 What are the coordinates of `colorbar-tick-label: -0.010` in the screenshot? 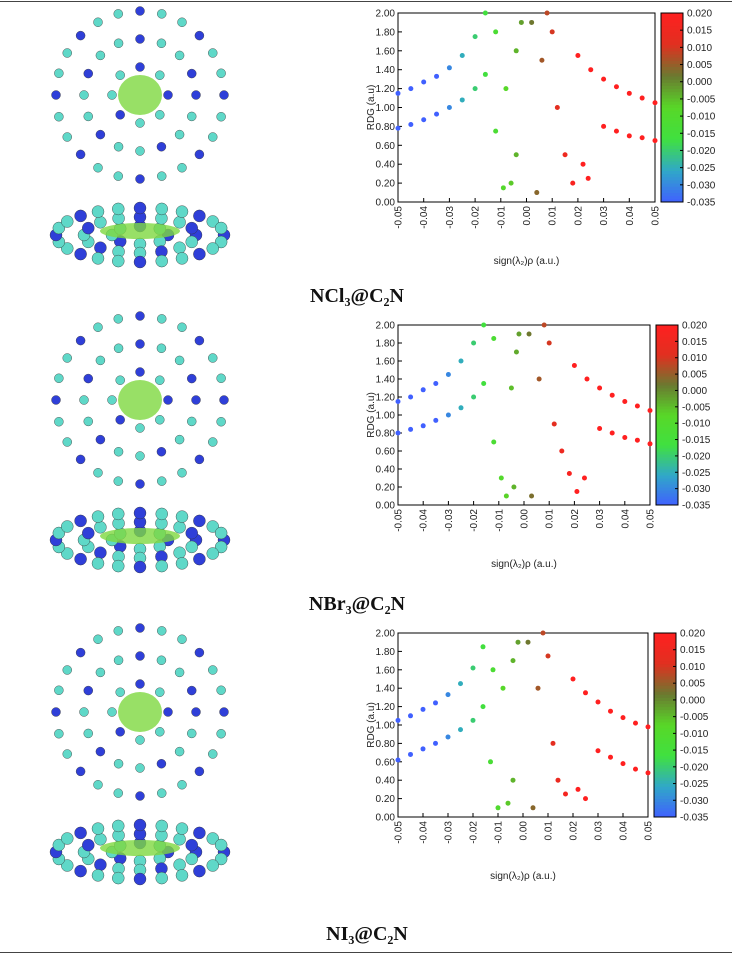 It's located at (696, 424).